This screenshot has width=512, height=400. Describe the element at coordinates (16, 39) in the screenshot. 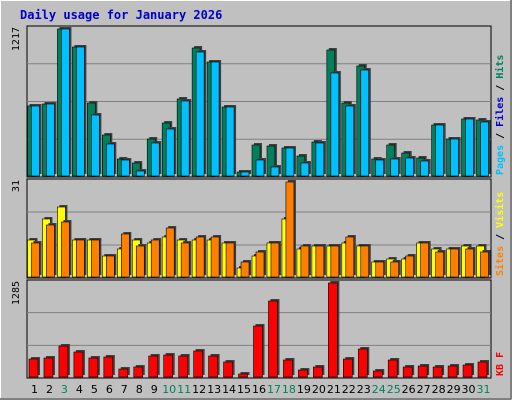

I see `y-axis-max-label: 1217` at that location.